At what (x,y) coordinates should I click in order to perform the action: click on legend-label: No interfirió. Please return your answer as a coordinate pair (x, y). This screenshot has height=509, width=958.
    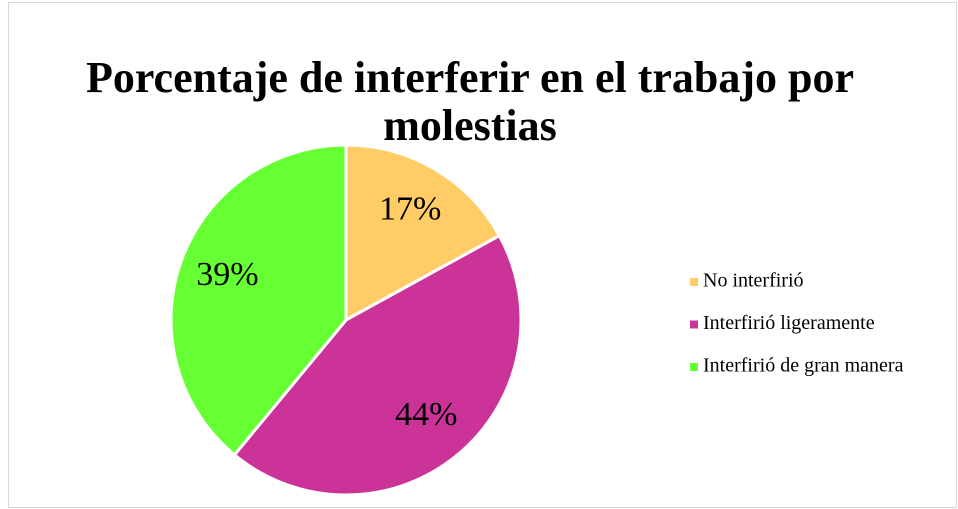
    Looking at the image, I should click on (753, 281).